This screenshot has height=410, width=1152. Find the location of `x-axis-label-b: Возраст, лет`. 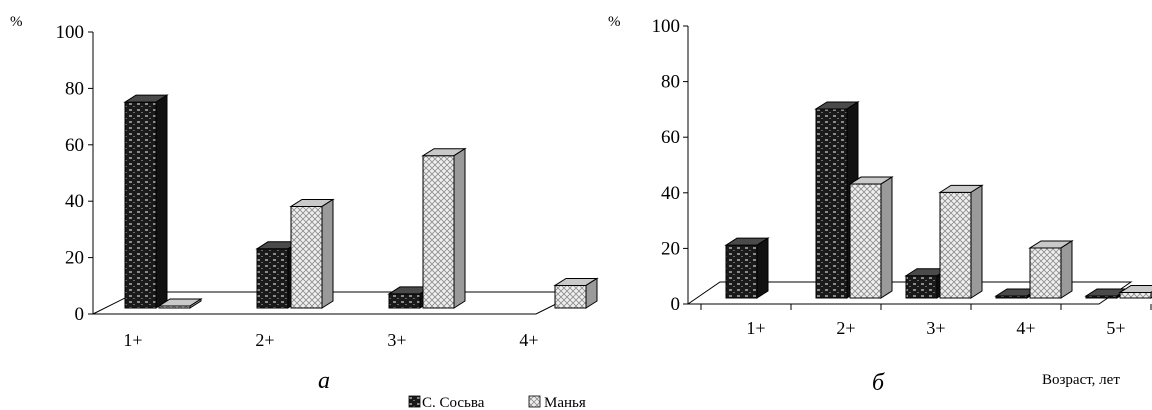

x-axis-label-b: Возраст, лет is located at coordinates (1081, 380).